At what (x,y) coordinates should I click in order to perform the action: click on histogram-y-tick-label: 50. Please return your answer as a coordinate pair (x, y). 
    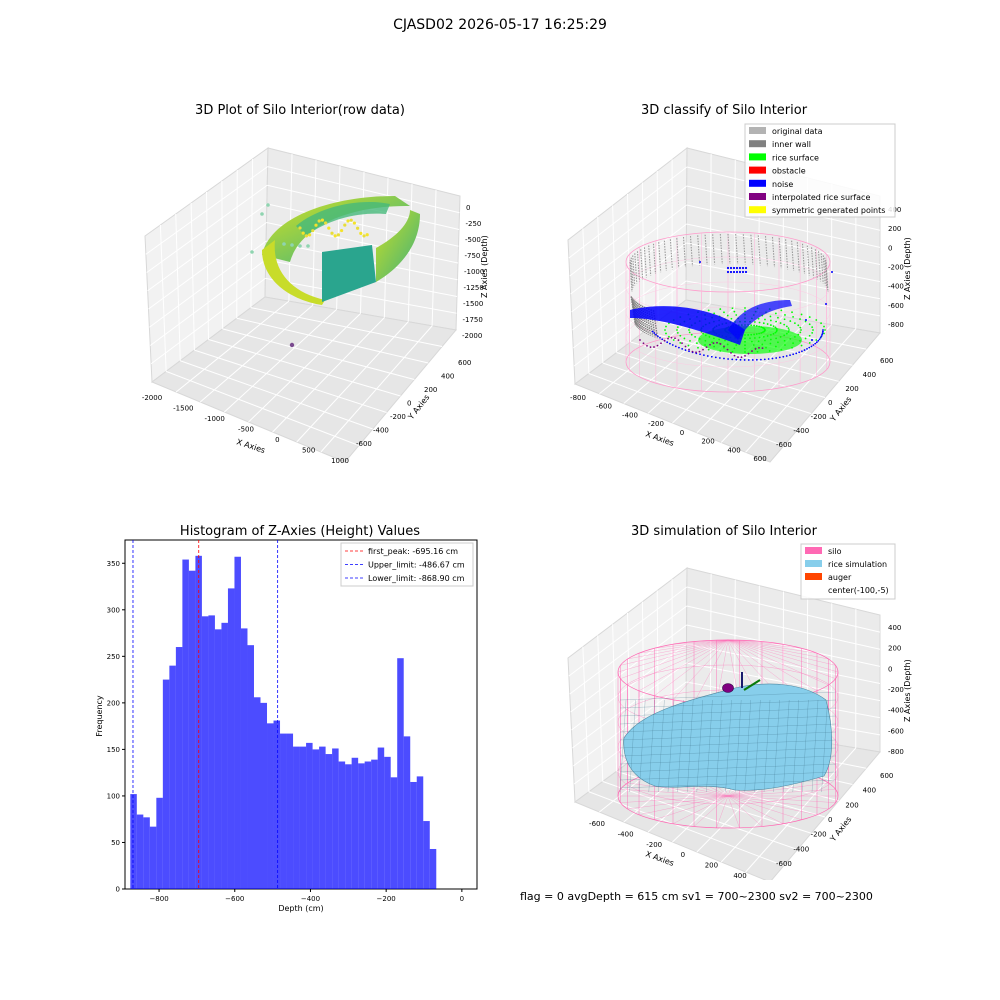
    Looking at the image, I should click on (115, 843).